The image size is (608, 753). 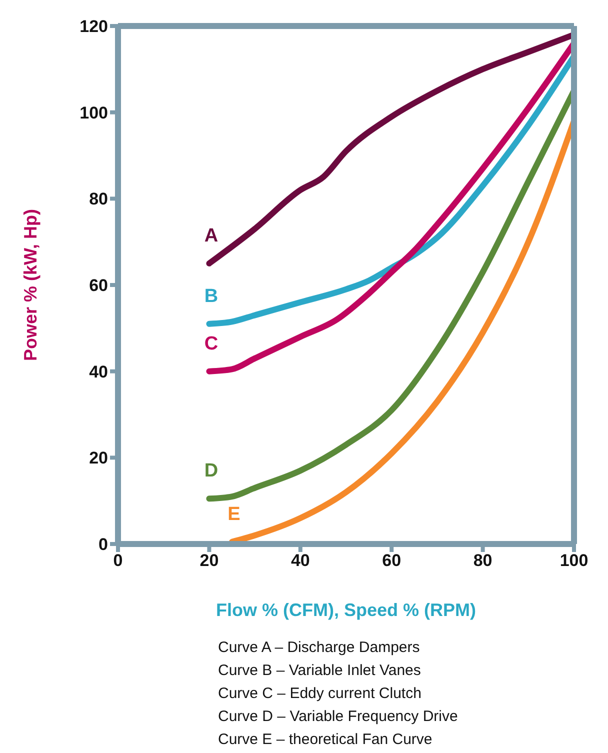 I want to click on y-tick-label: 120, so click(x=94, y=26).